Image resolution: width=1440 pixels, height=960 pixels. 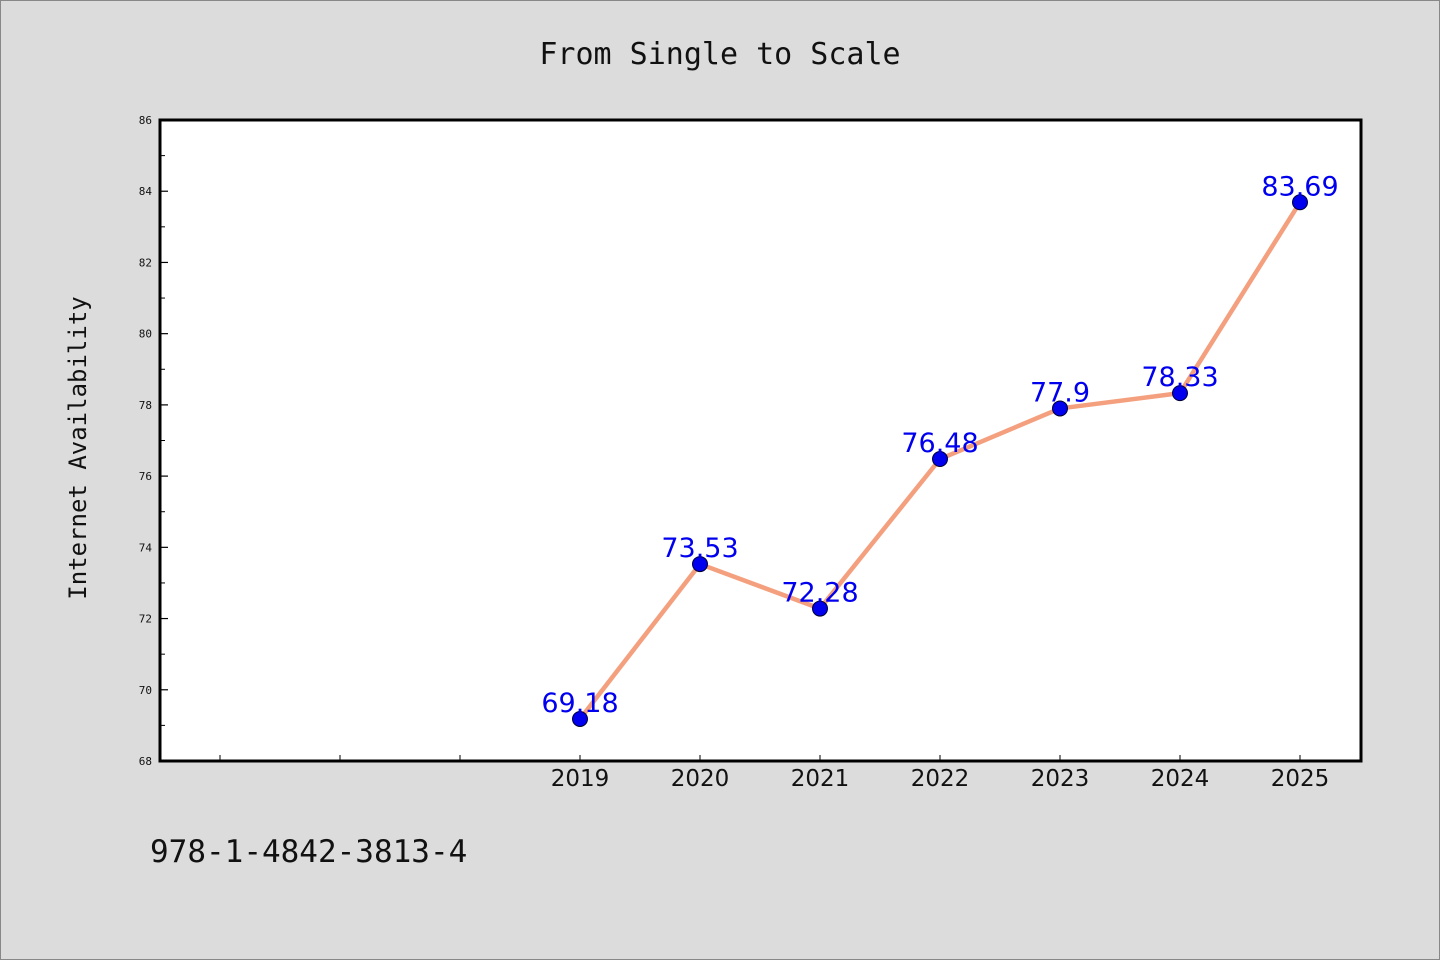 What do you see at coordinates (700, 779) in the screenshot?
I see `x-tick-label: 2020` at bounding box center [700, 779].